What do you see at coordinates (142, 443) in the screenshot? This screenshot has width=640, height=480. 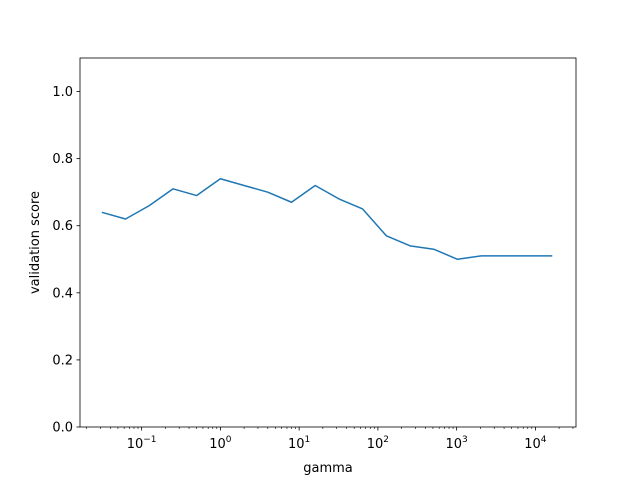 I see `x-tick-label: 10⁻¹` at bounding box center [142, 443].